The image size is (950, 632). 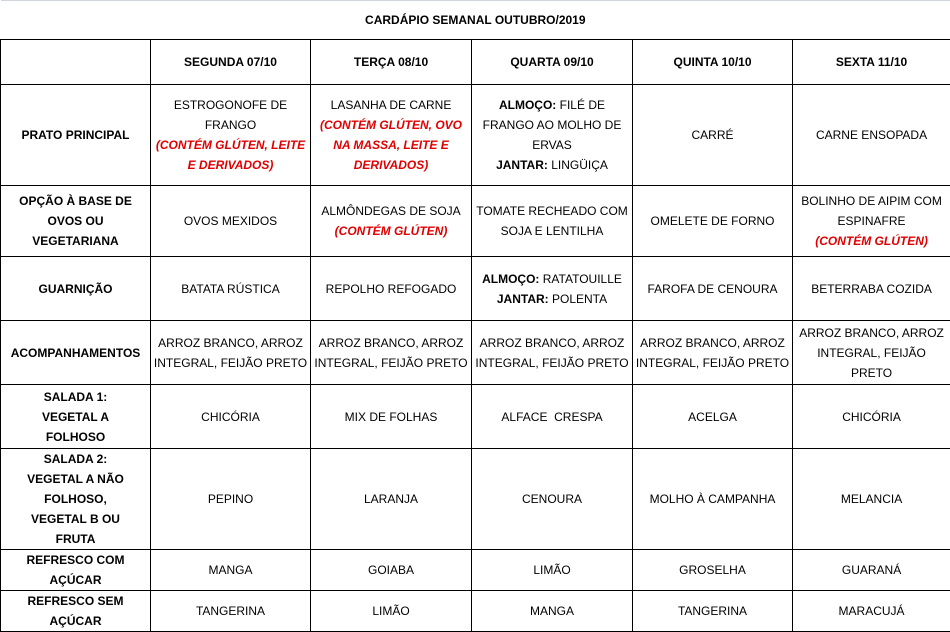 I want to click on dish-text: ALFACE CRESPA, so click(x=551, y=417).